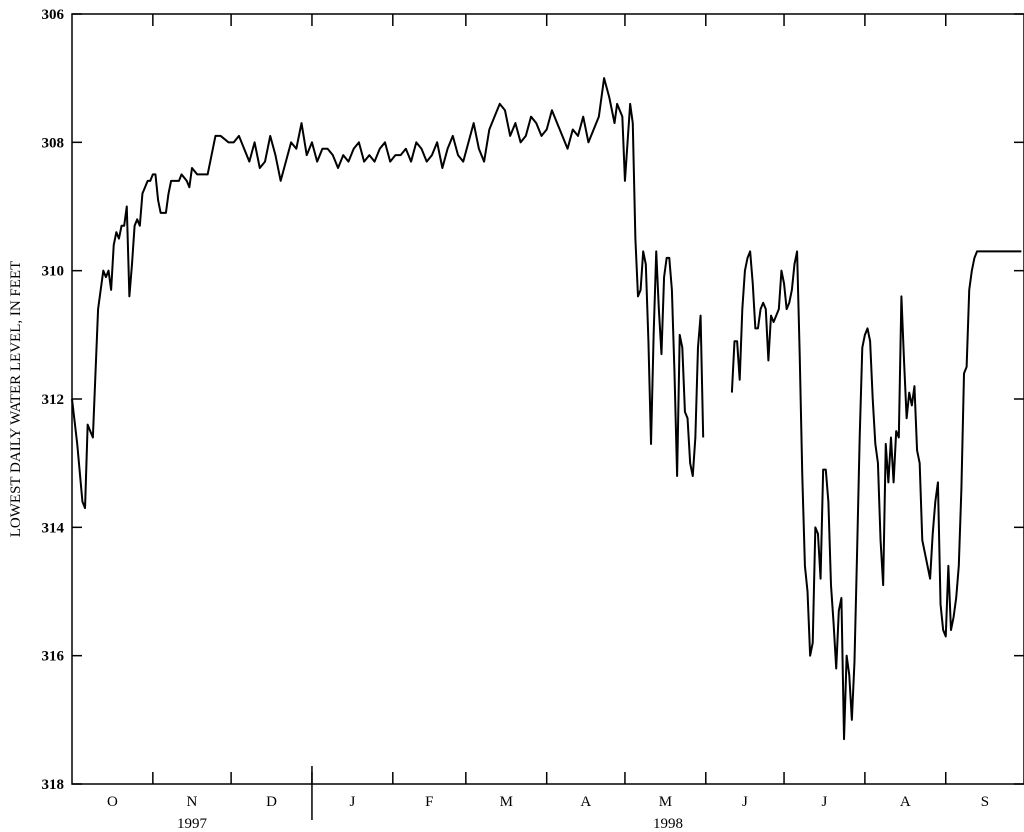 The height and width of the screenshot is (832, 1024). I want to click on month-label: D, so click(271, 802).